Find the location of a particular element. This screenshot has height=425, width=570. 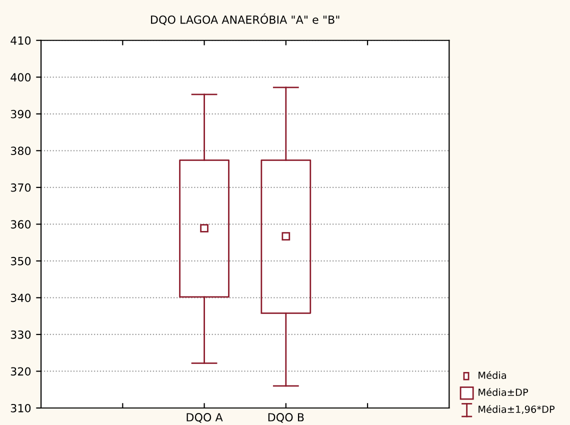

y-tick-label: 340 is located at coordinates (20, 298).